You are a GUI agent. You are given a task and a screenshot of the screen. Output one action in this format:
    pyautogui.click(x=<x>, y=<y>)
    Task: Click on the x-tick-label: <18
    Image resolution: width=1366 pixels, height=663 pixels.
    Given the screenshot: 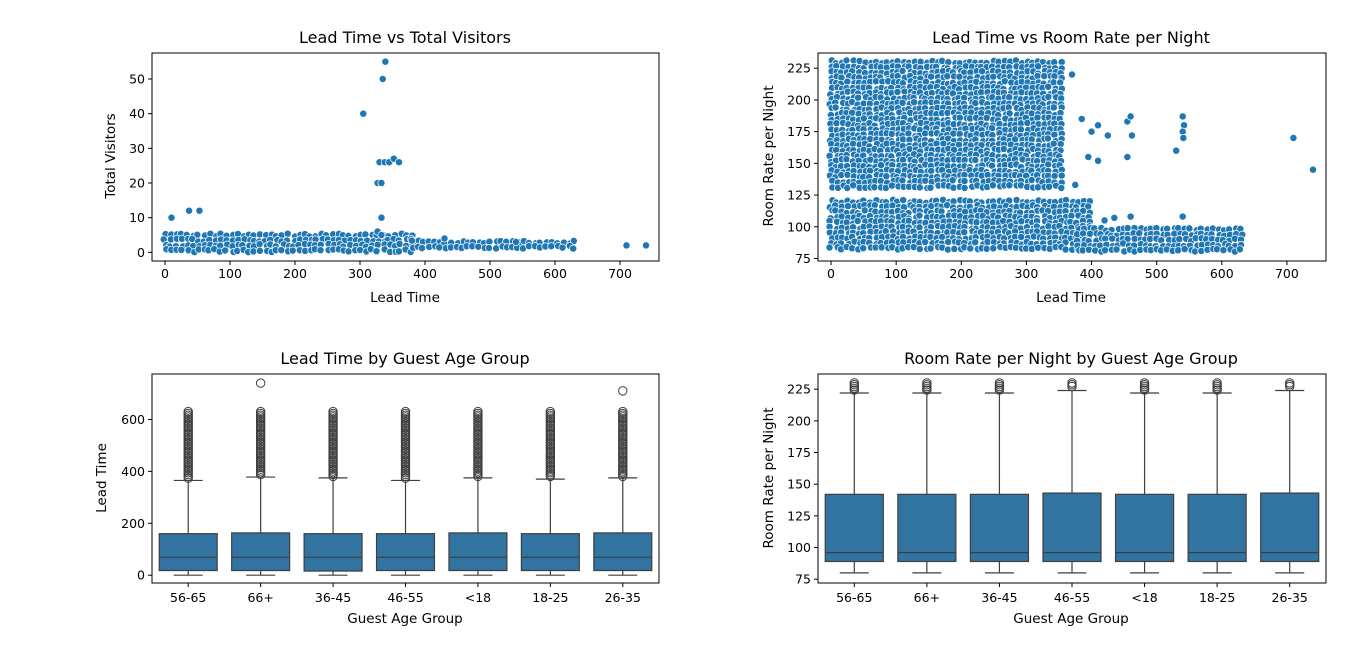 What is the action you would take?
    pyautogui.click(x=1144, y=597)
    